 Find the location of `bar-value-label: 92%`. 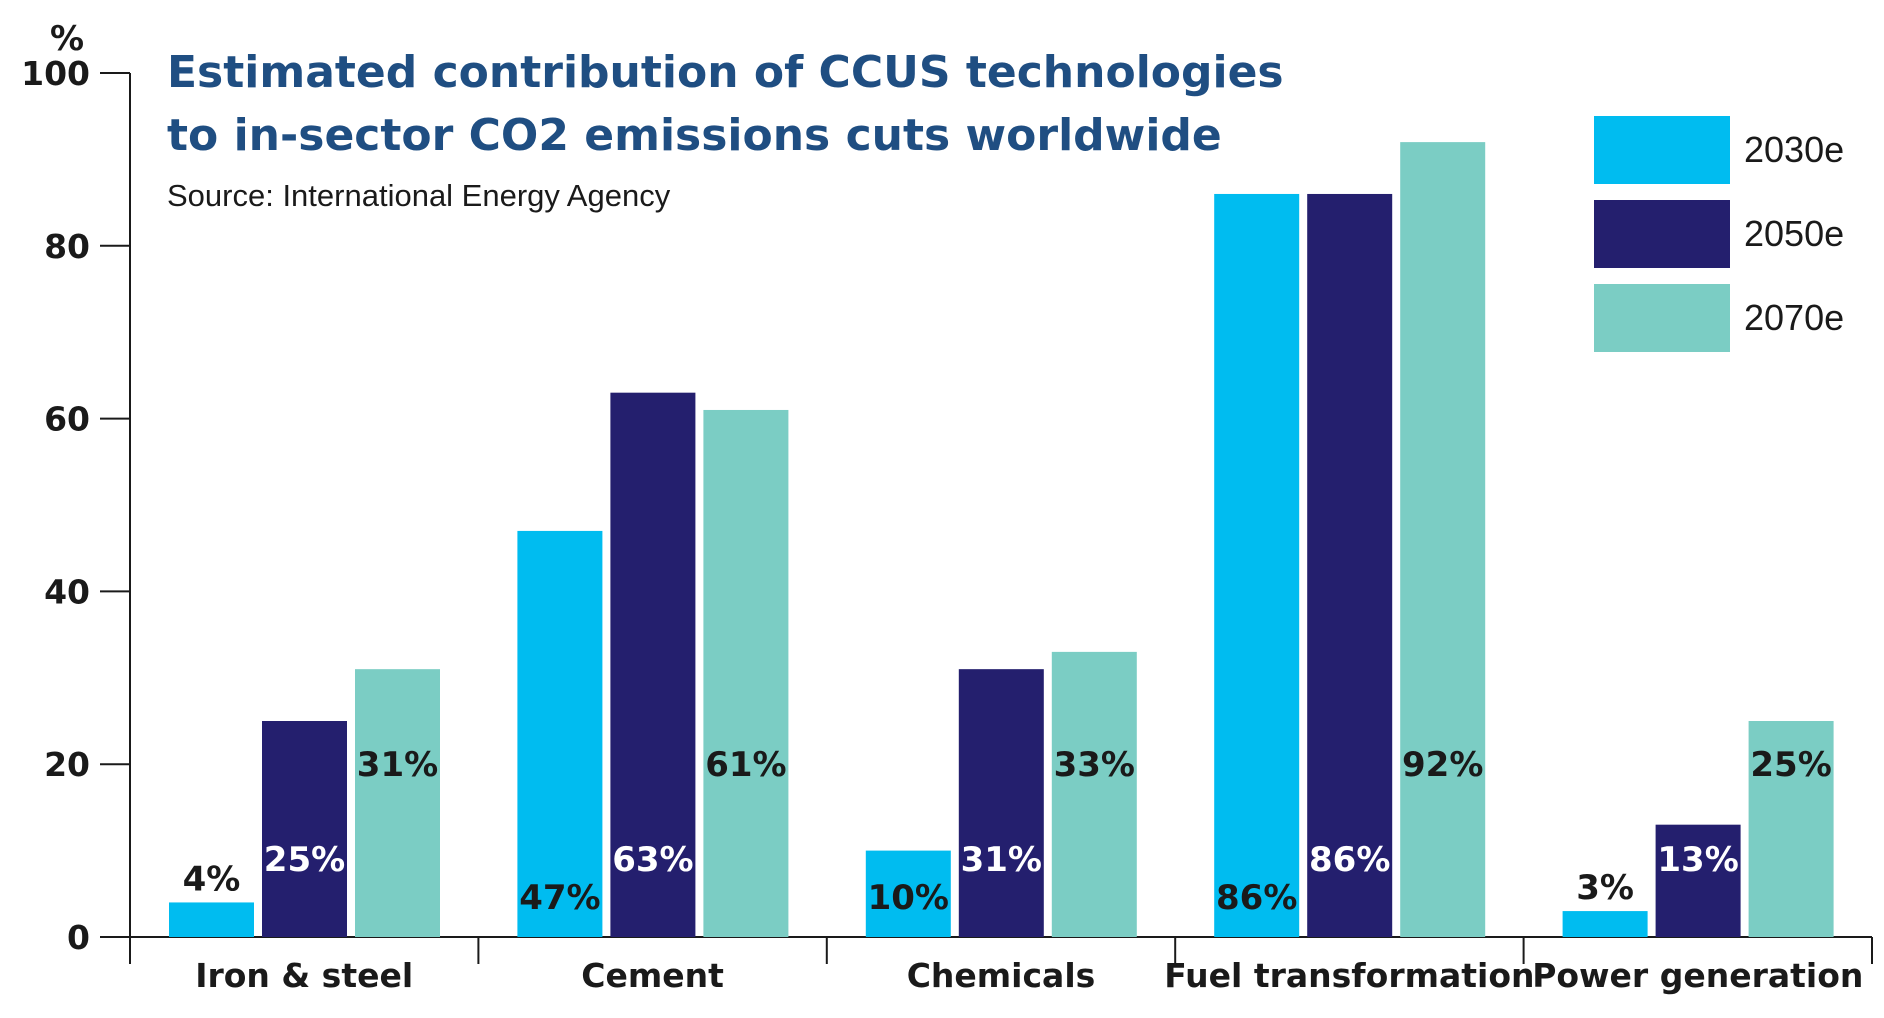

bar-value-label: 92% is located at coordinates (1442, 765).